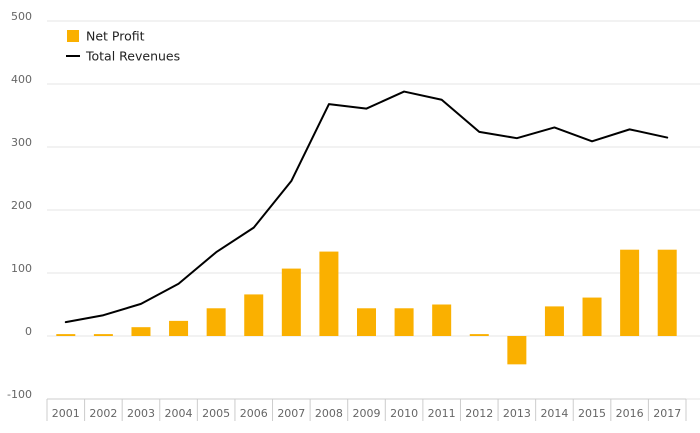 The height and width of the screenshot is (433, 700). Describe the element at coordinates (132, 56) in the screenshot. I see `legend-label: Total Revenues` at that location.